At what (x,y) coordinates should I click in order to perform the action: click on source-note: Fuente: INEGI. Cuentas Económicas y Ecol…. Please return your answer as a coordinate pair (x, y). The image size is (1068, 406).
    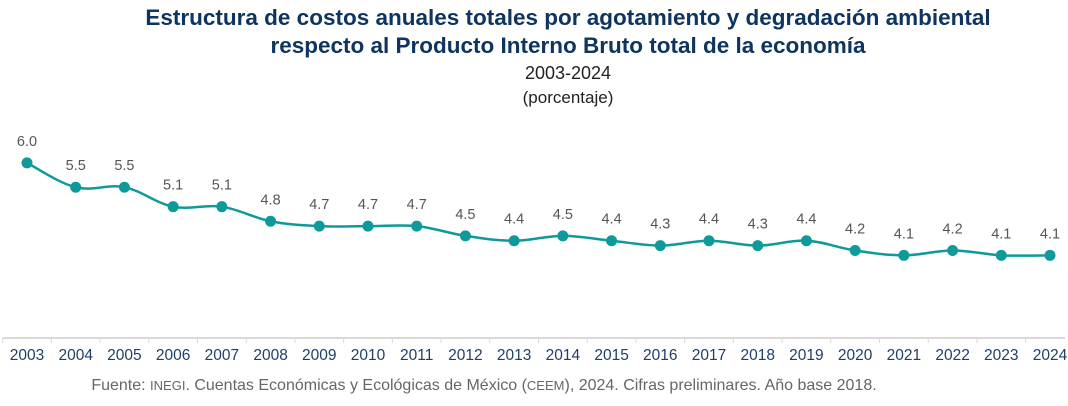
    Looking at the image, I should click on (484, 386).